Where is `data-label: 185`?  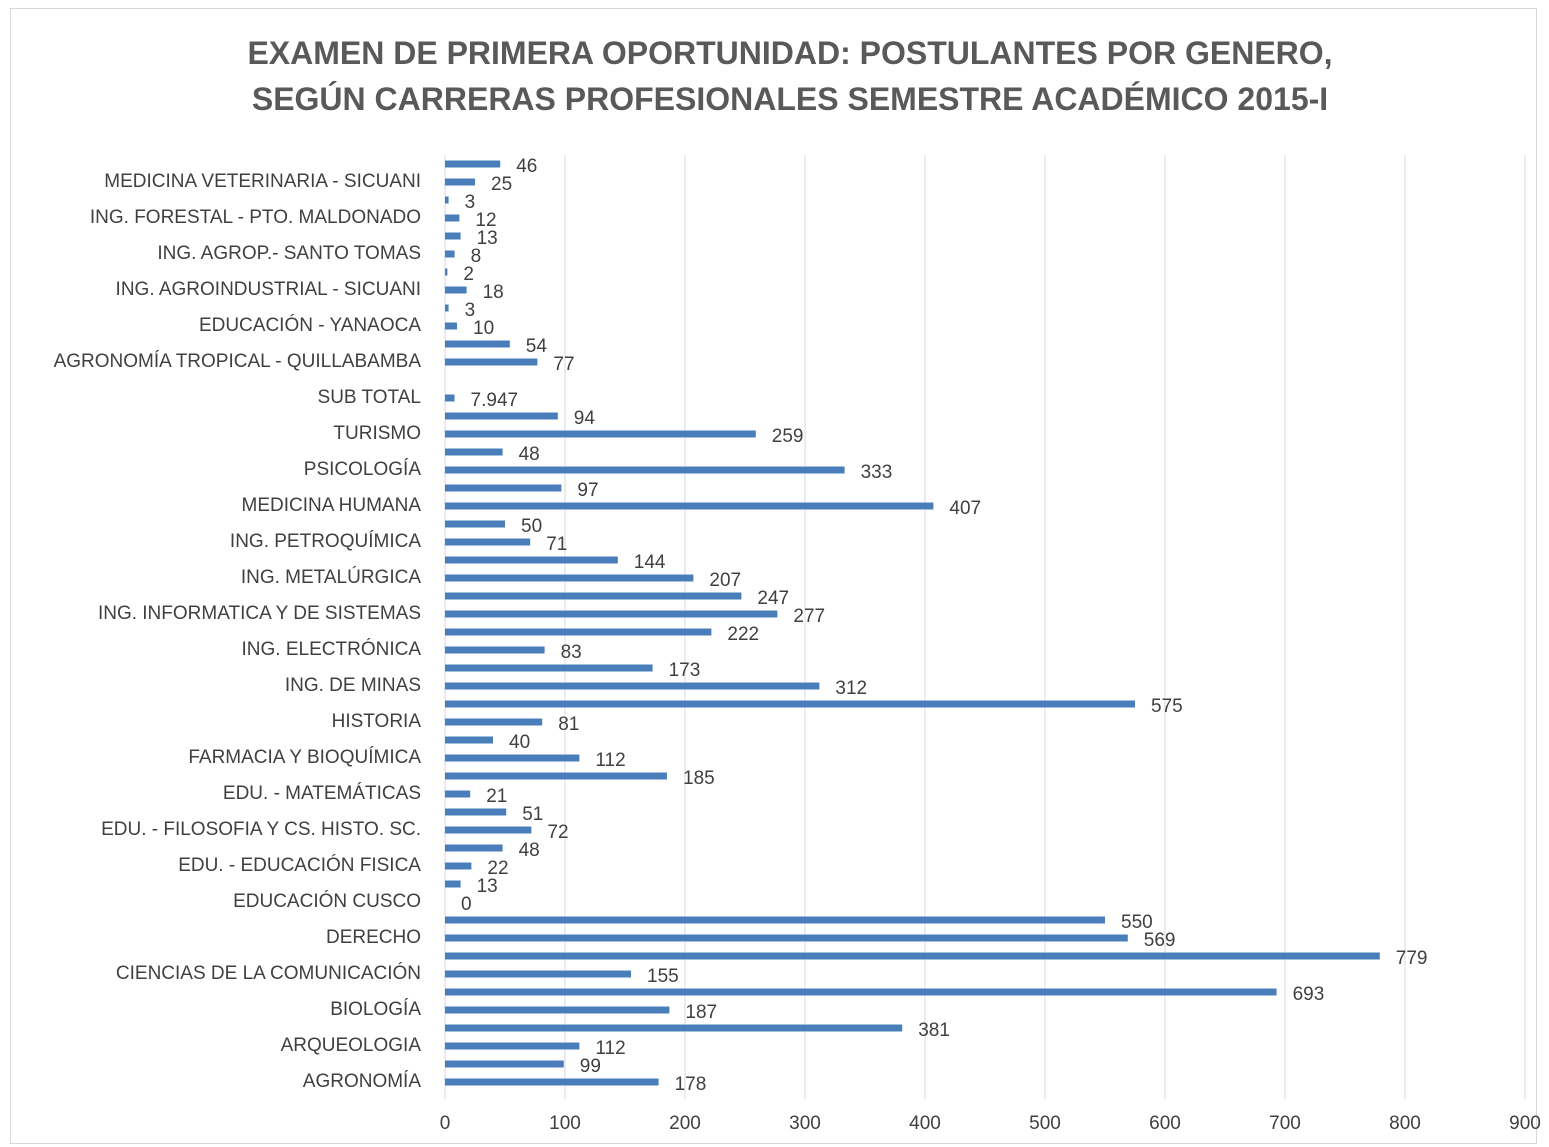
data-label: 185 is located at coordinates (699, 778).